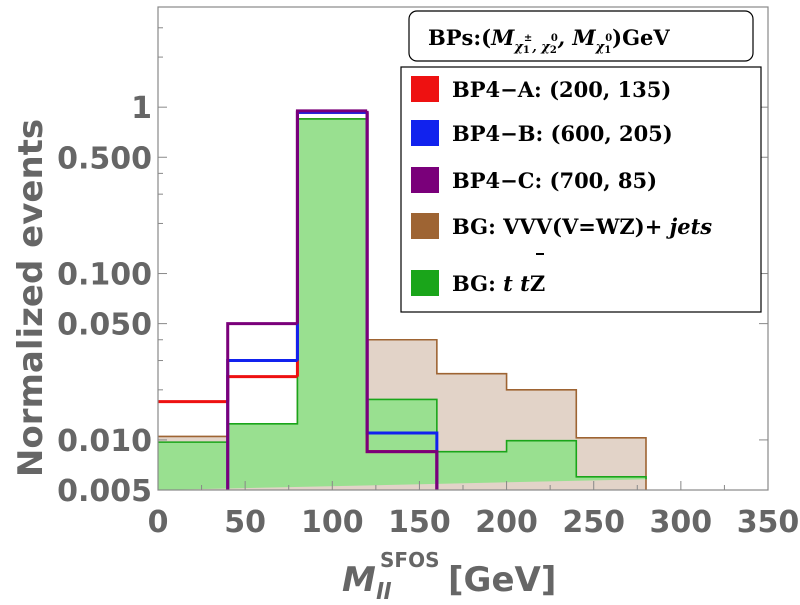  I want to click on legend-label-bg-vvv: BG: VVV(V=WZ)+ jets, so click(582, 226).